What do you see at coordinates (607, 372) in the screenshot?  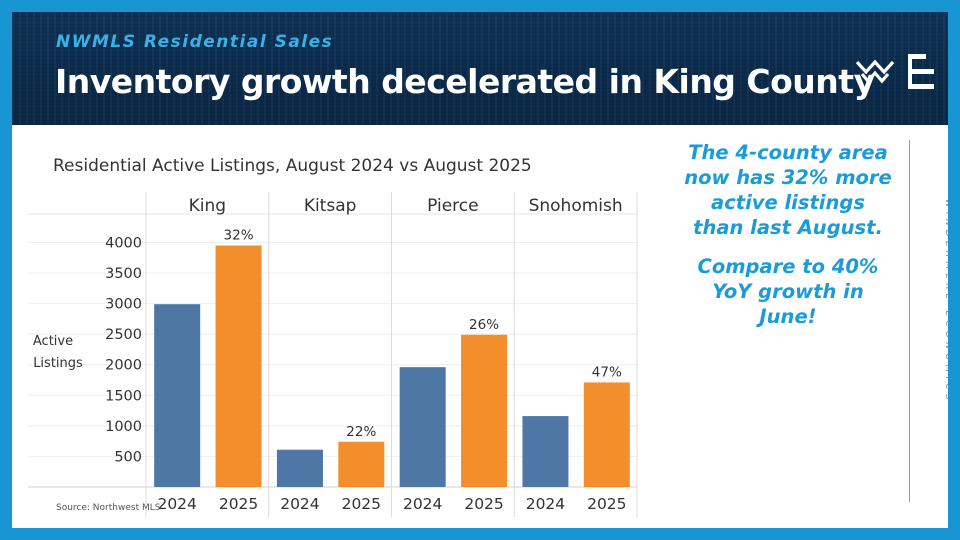 I see `growth-data-label: 47%` at bounding box center [607, 372].